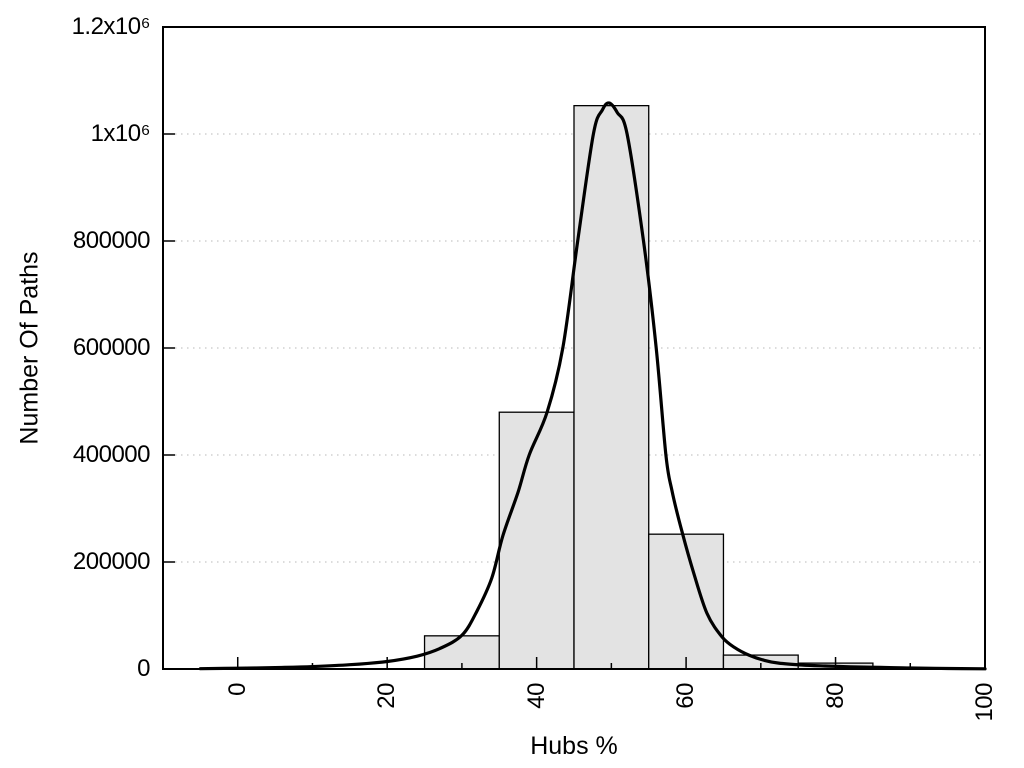 This screenshot has height=768, width=1024. What do you see at coordinates (237, 689) in the screenshot?
I see `x-axis-tick-label: 0` at bounding box center [237, 689].